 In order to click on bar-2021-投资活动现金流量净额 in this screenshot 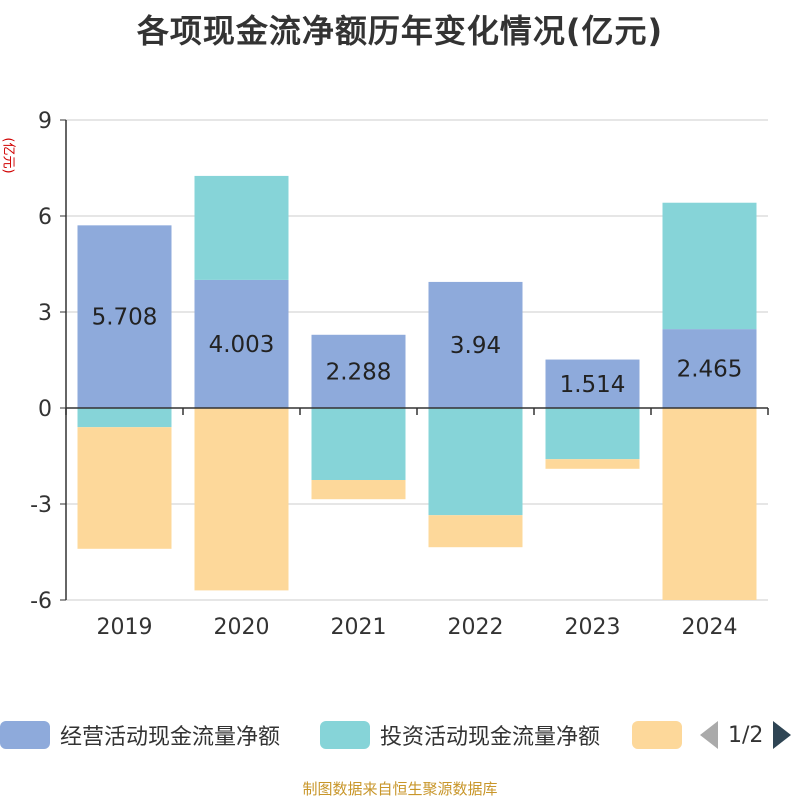, I will do `click(358, 444)`.